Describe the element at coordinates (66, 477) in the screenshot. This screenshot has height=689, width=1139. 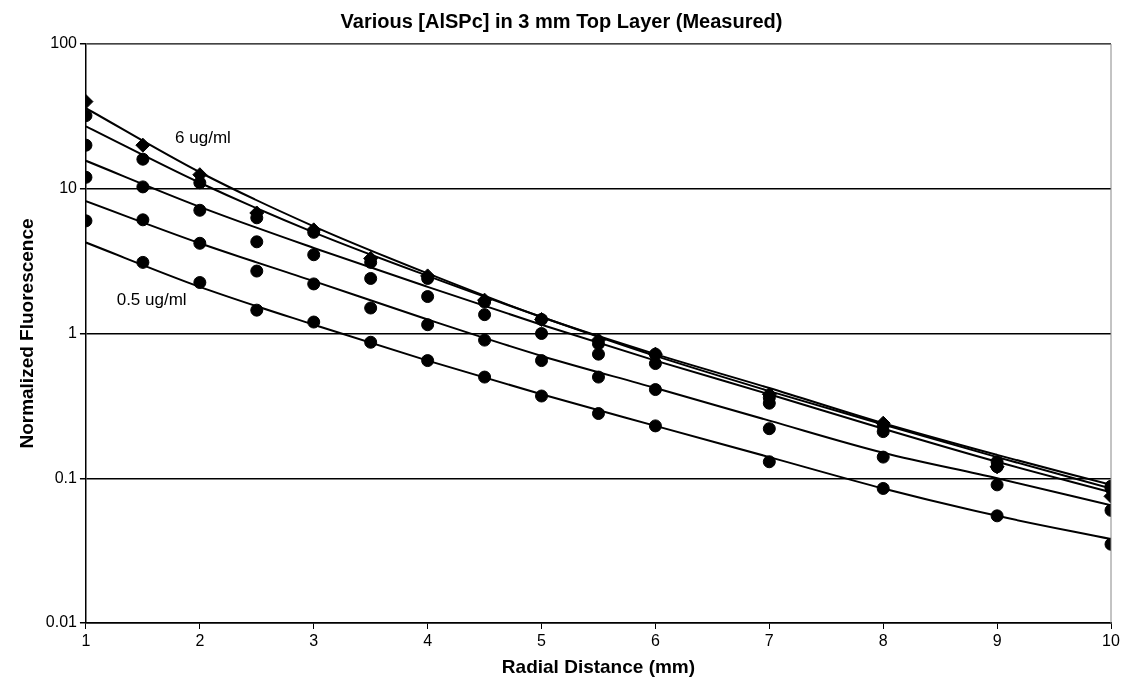
I see `y-tick-label: 0.1` at that location.